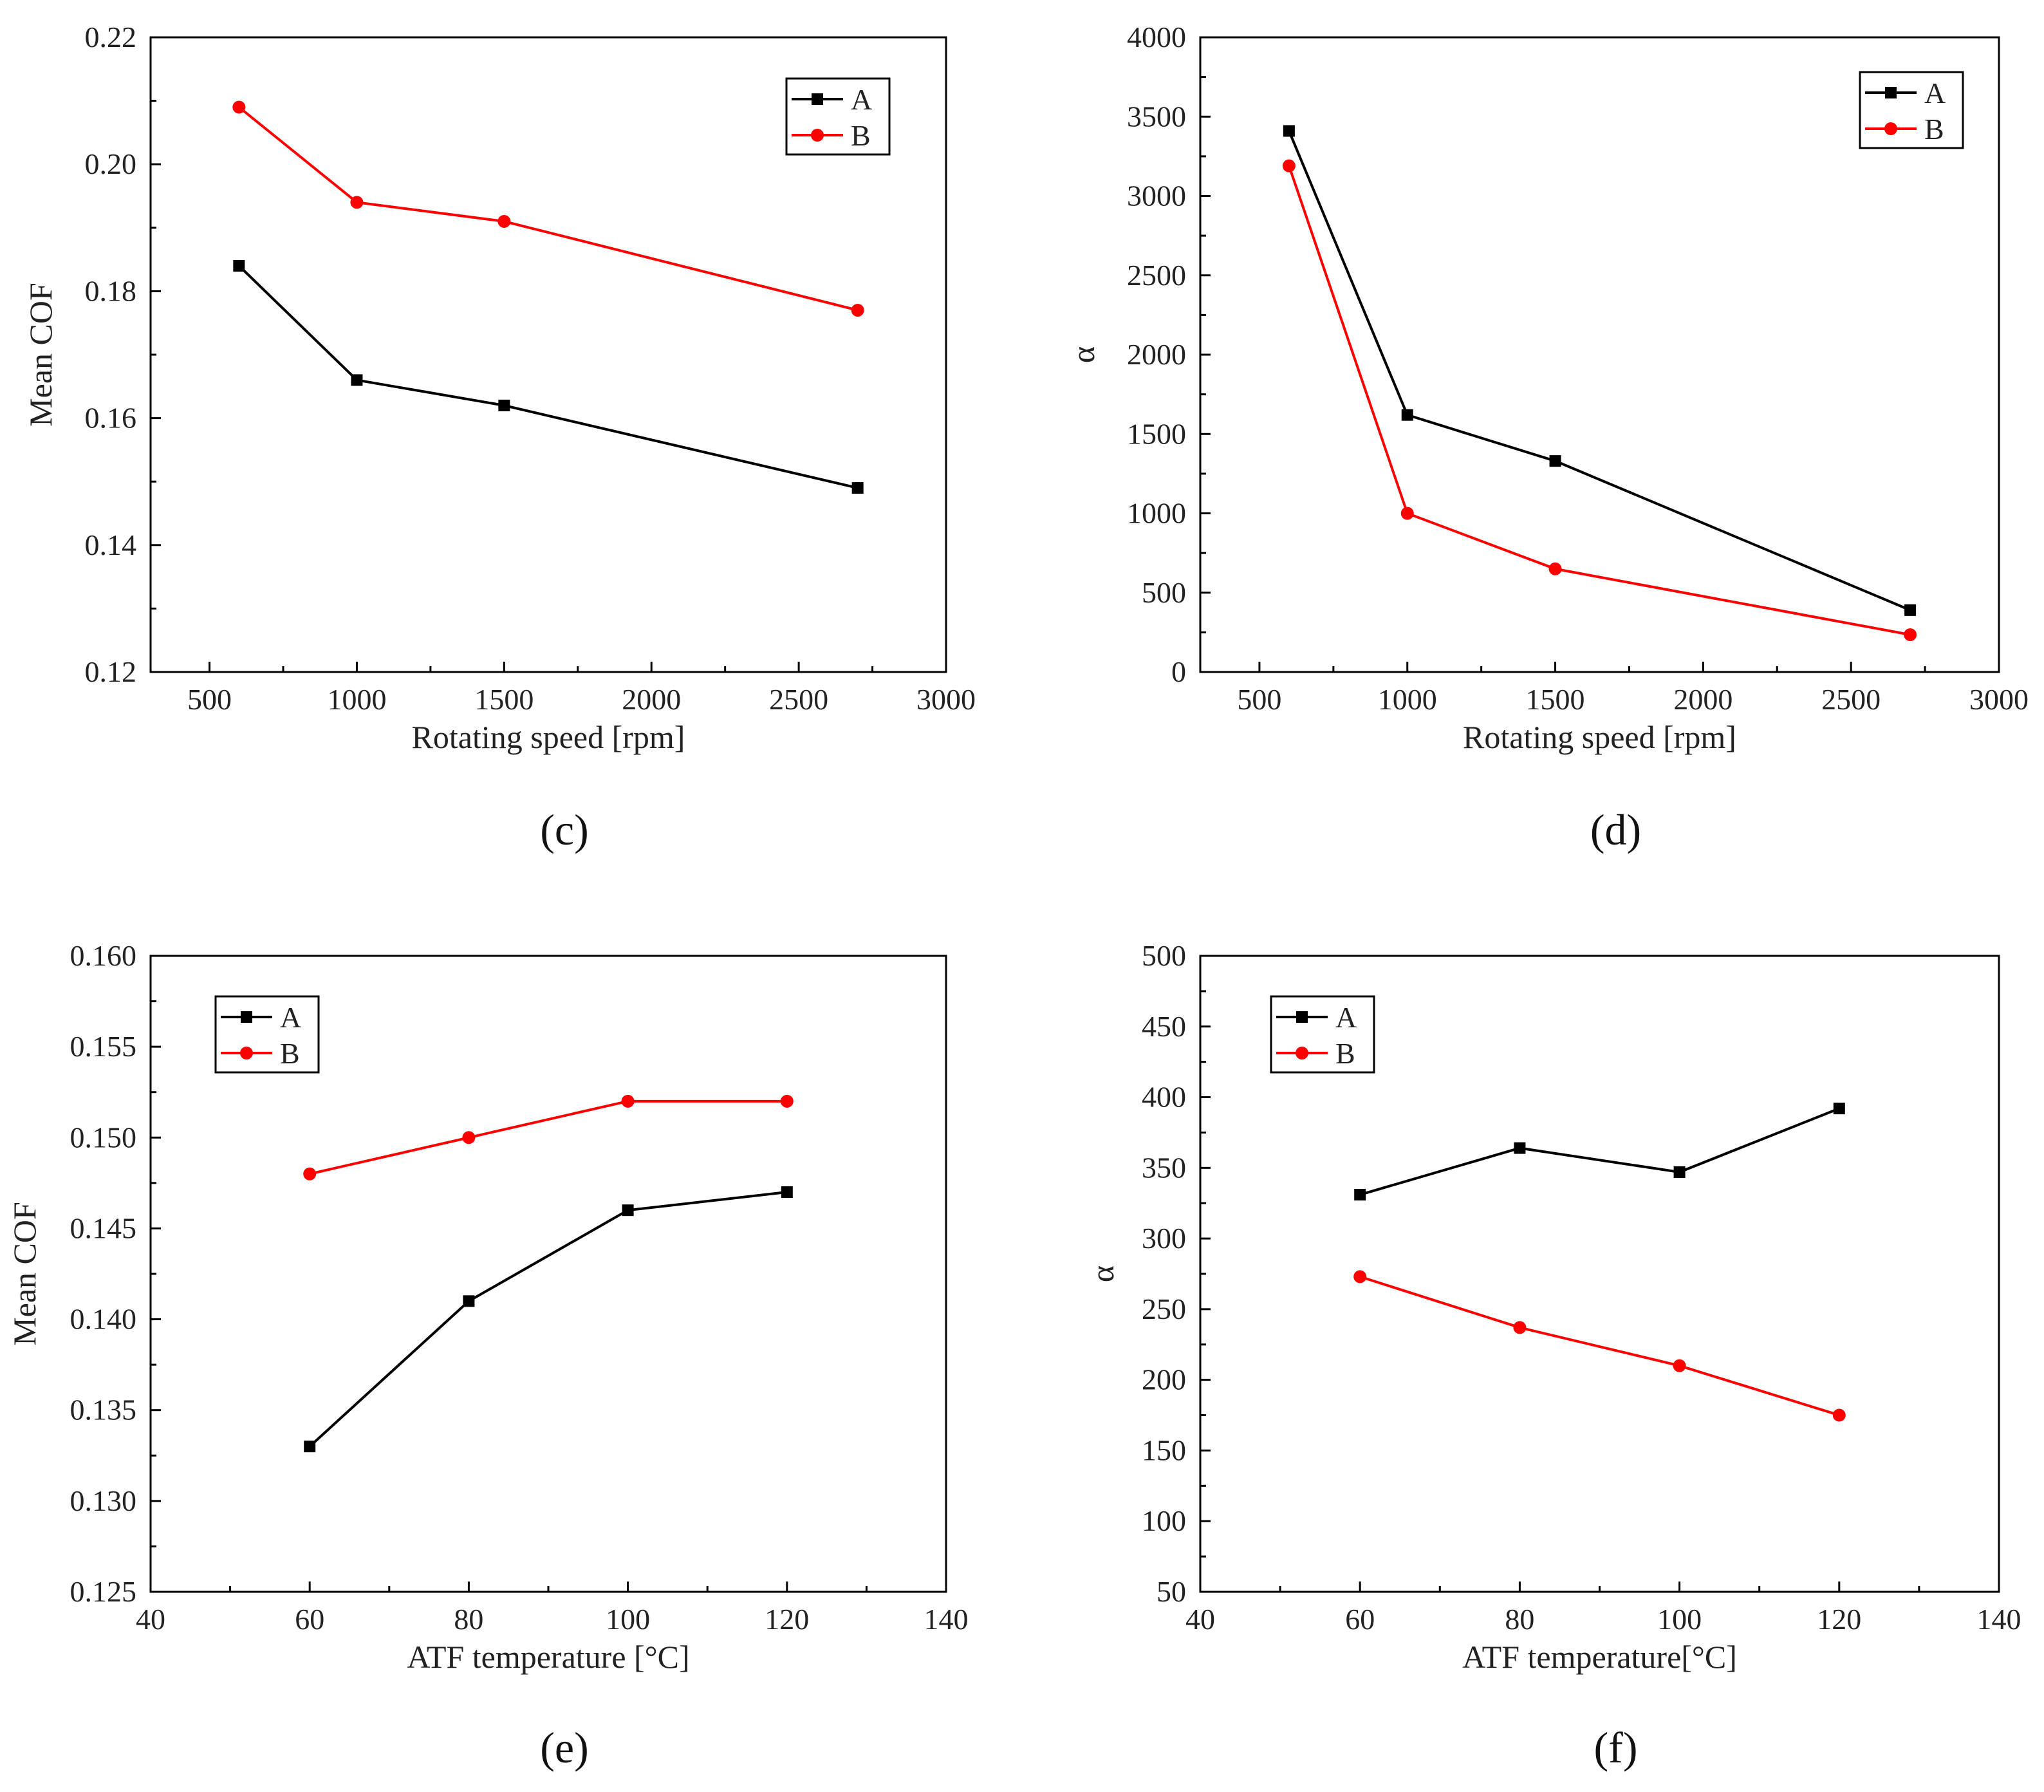  What do you see at coordinates (104, 1227) in the screenshot?
I see `y-tick-label: 0.145` at bounding box center [104, 1227].